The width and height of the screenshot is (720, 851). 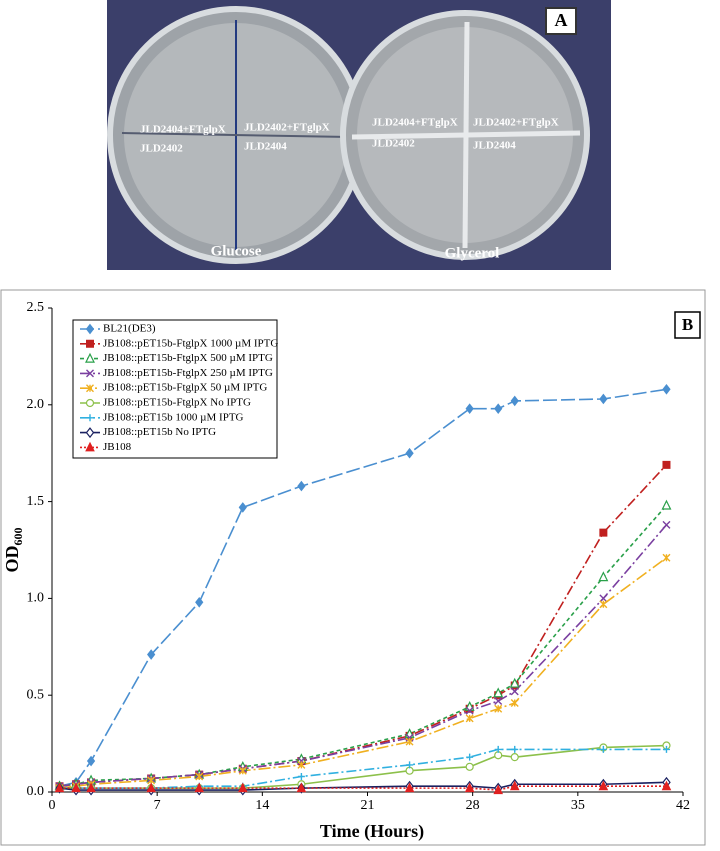 What do you see at coordinates (173, 417) in the screenshot?
I see `legend-label: JB108::pET15b 1000 µM IPTG` at bounding box center [173, 417].